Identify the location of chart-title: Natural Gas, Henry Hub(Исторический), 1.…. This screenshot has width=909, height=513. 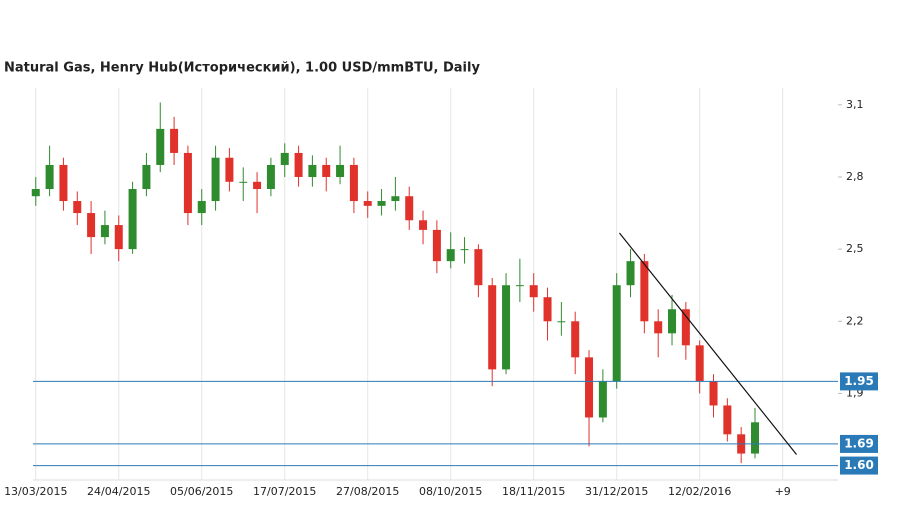
(242, 68).